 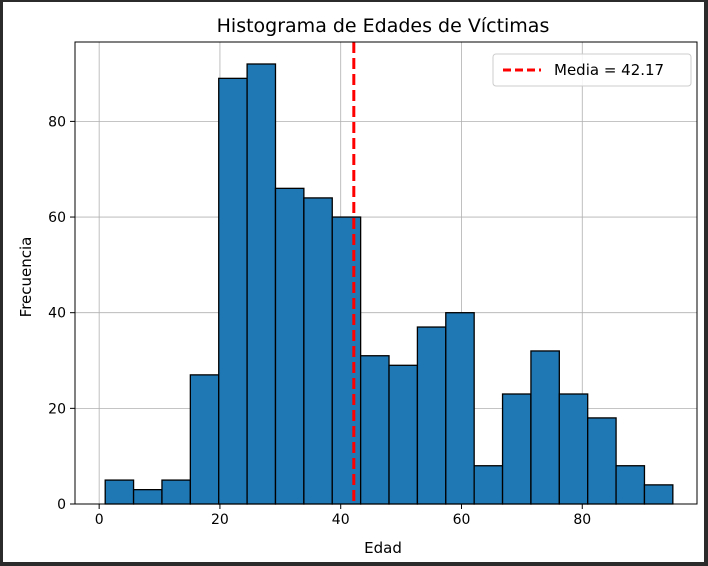 What do you see at coordinates (582, 520) in the screenshot?
I see `x-tick-label: 80` at bounding box center [582, 520].